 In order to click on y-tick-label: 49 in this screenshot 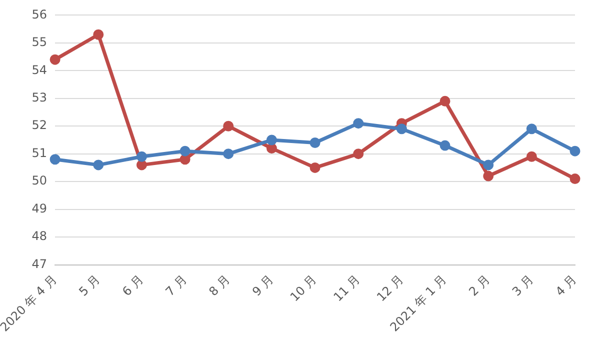, I will do `click(40, 208)`.